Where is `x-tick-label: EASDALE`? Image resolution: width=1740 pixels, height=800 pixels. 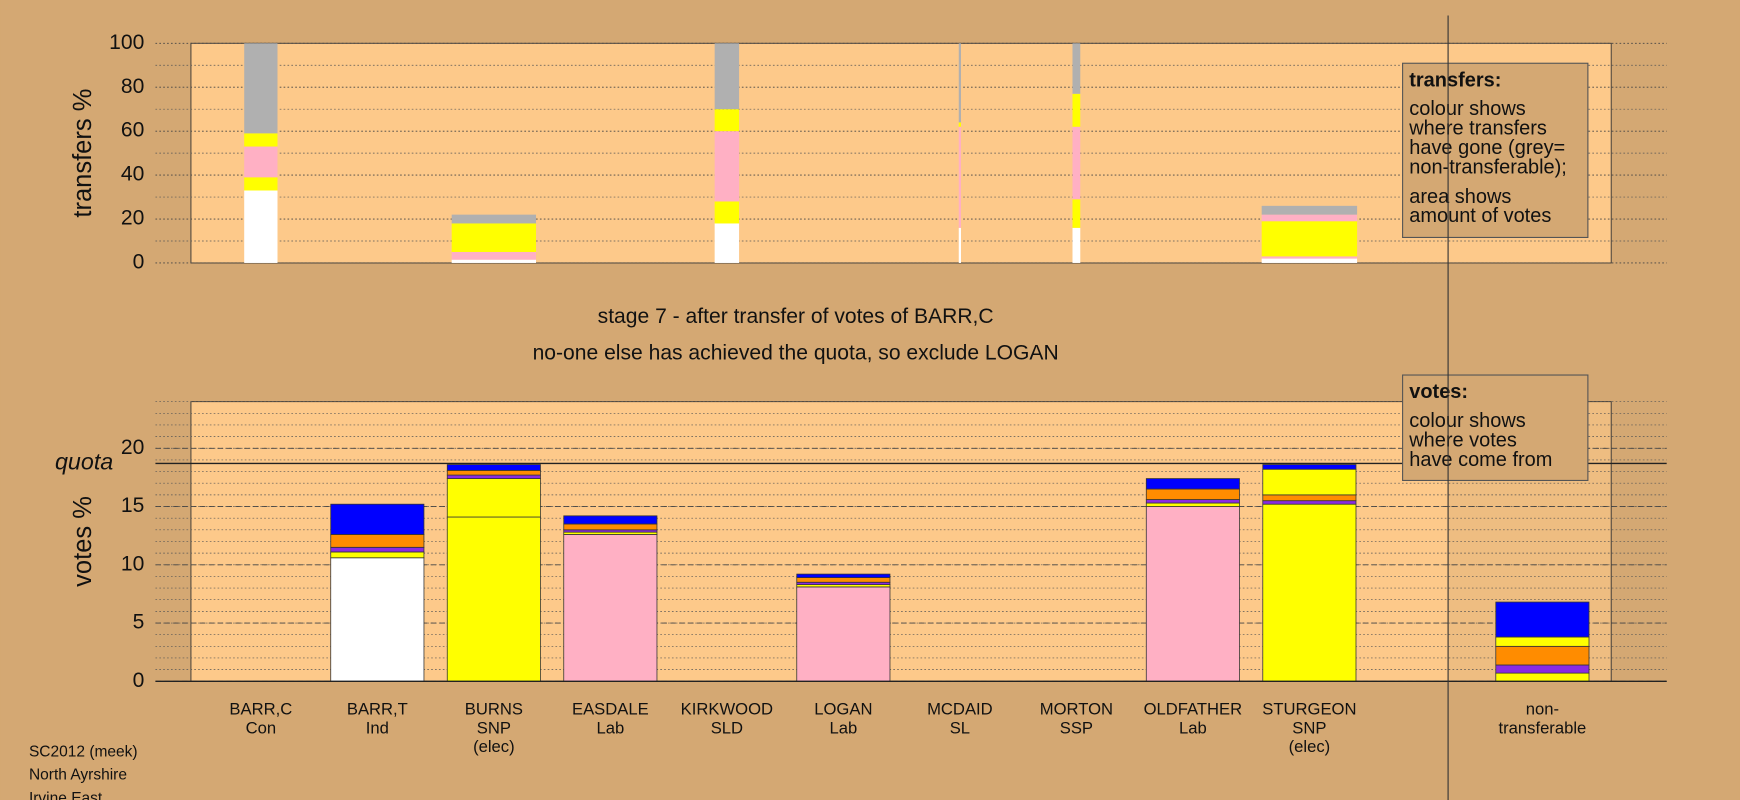 x-tick-label: EASDALE is located at coordinates (610, 709).